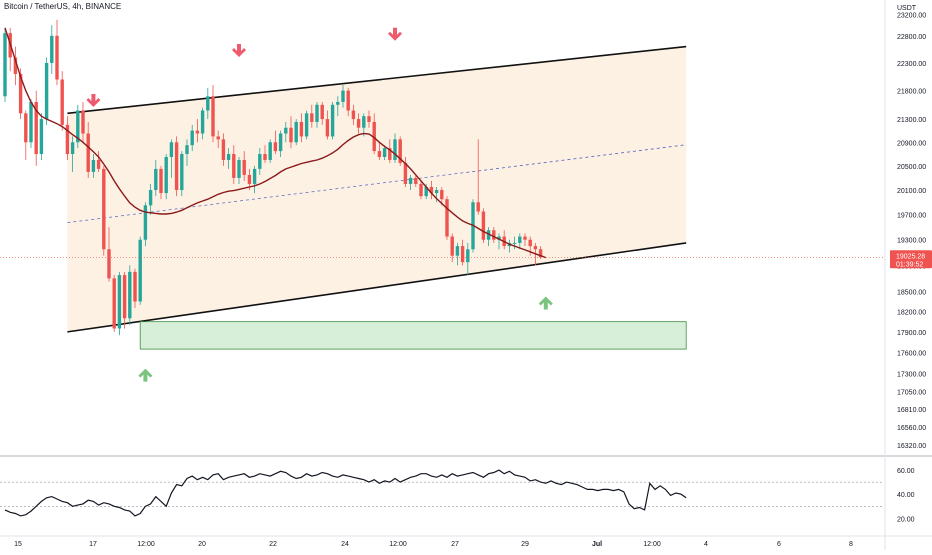 Image resolution: width=932 pixels, height=555 pixels. Describe the element at coordinates (906, 495) in the screenshot. I see `oscillator-tick-label: 40.00` at that location.